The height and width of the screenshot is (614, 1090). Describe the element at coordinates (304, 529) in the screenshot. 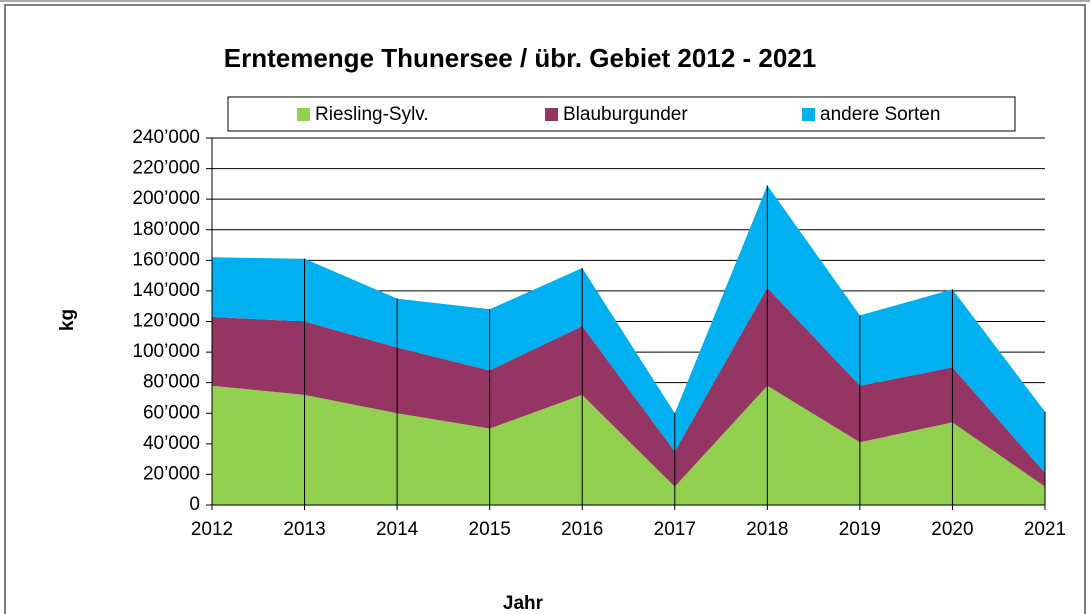

I see `x-tick-label: 2013` at that location.